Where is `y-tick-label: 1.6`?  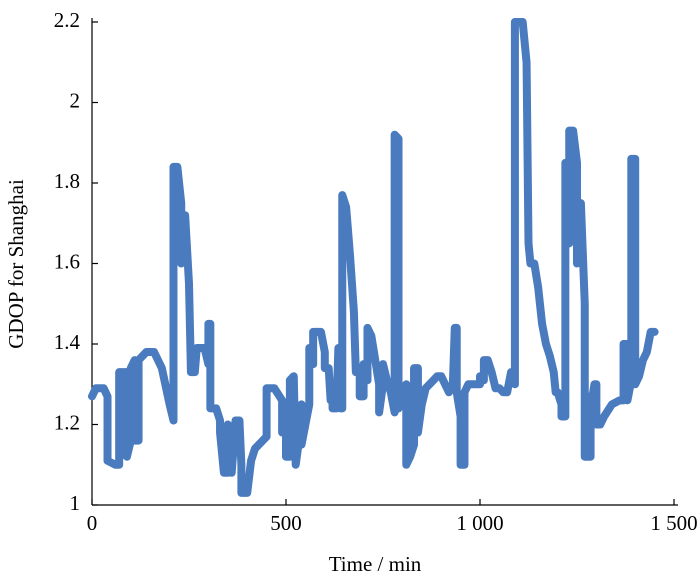 y-tick-label: 1.6 is located at coordinates (67, 261).